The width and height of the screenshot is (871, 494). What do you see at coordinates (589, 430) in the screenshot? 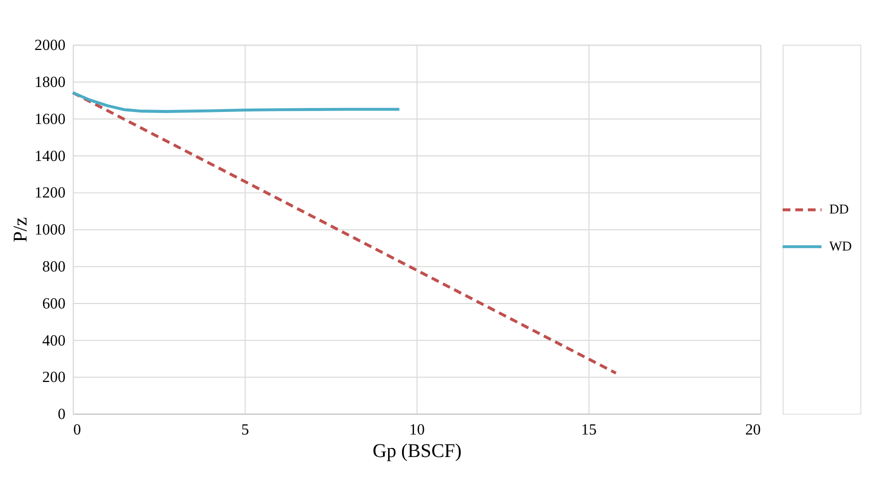
I see `x-tick-label: 15` at bounding box center [589, 430].